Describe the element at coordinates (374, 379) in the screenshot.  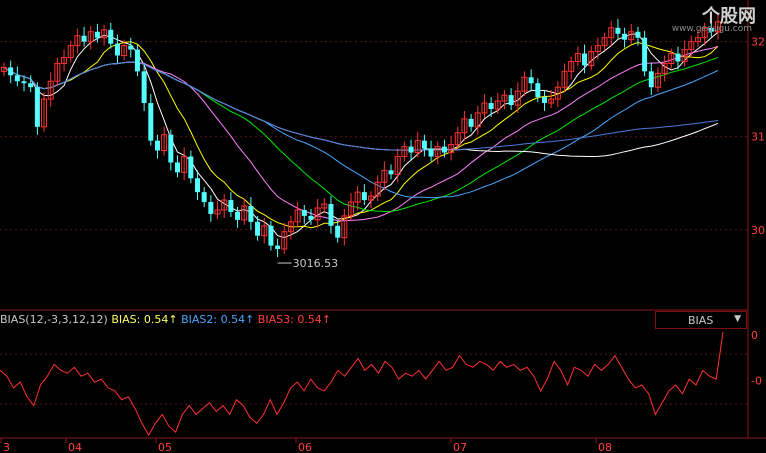
I see `bias-grid` at that location.